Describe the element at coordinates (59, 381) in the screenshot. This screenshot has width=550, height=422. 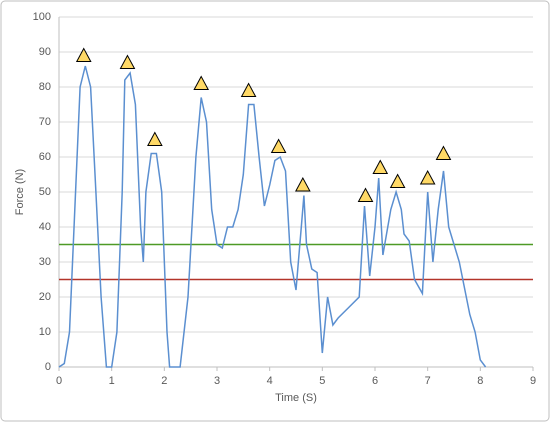
I see `x-tick-label: 0` at that location.